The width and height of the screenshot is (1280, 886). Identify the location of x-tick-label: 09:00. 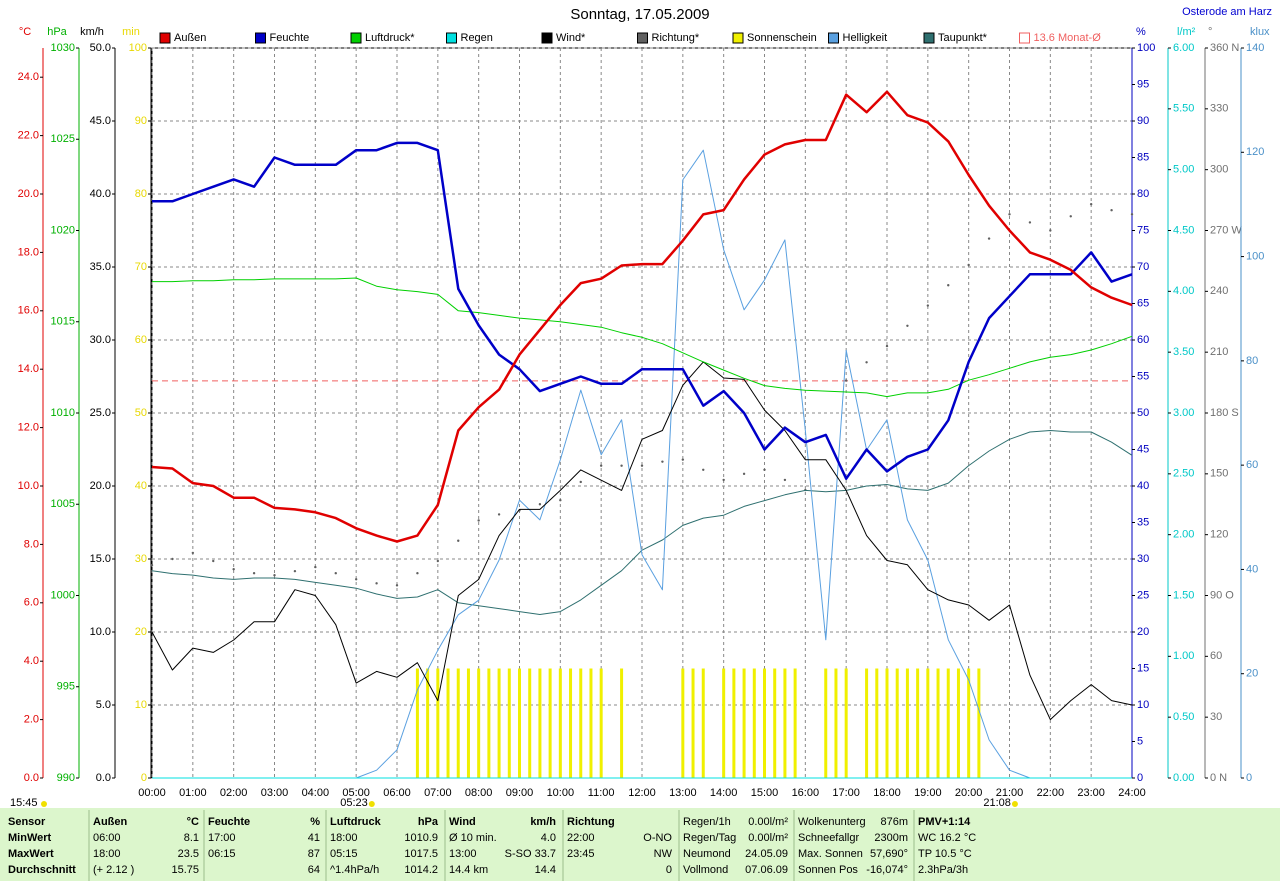
(520, 793).